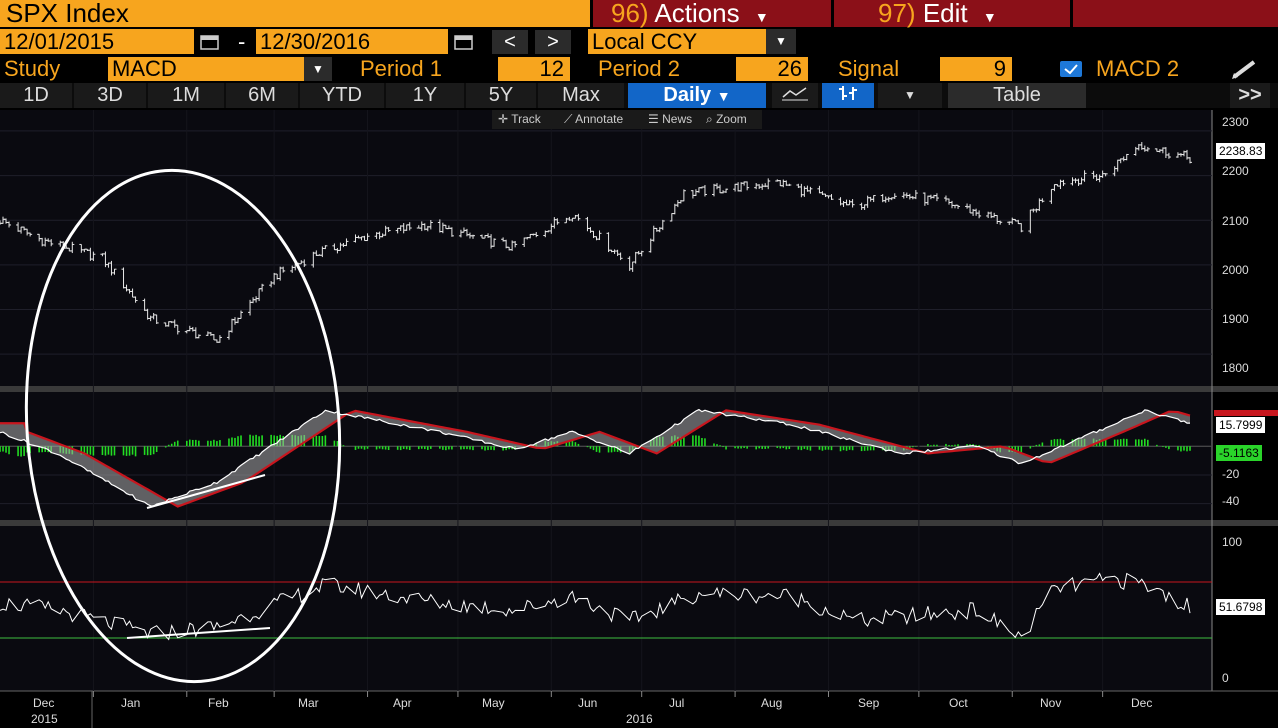  I want to click on news-tool: ☰ News, so click(670, 119).